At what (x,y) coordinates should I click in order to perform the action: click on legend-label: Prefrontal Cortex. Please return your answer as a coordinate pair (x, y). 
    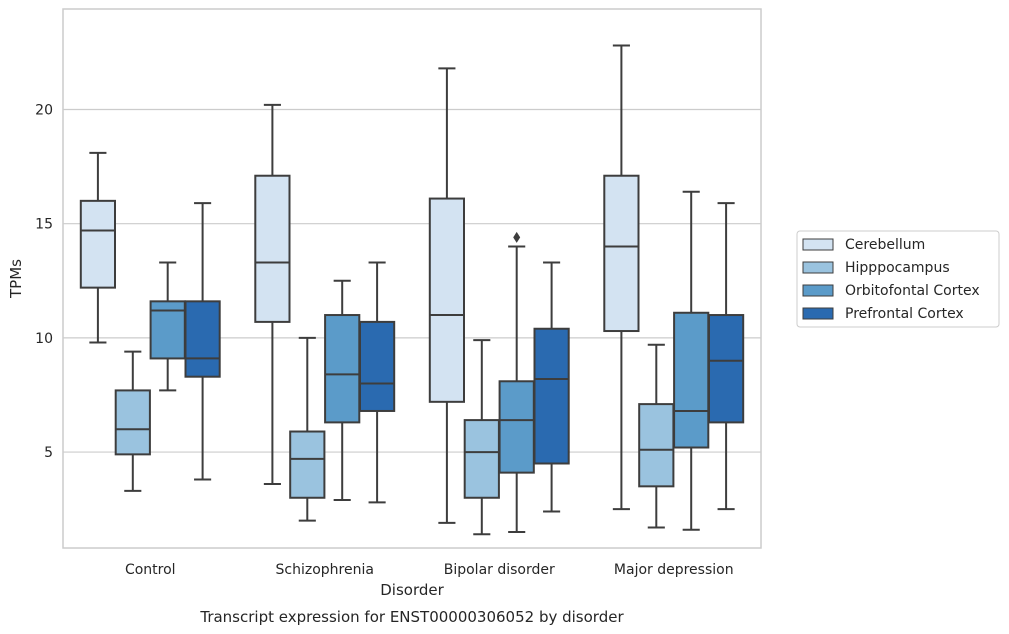
    Looking at the image, I should click on (904, 314).